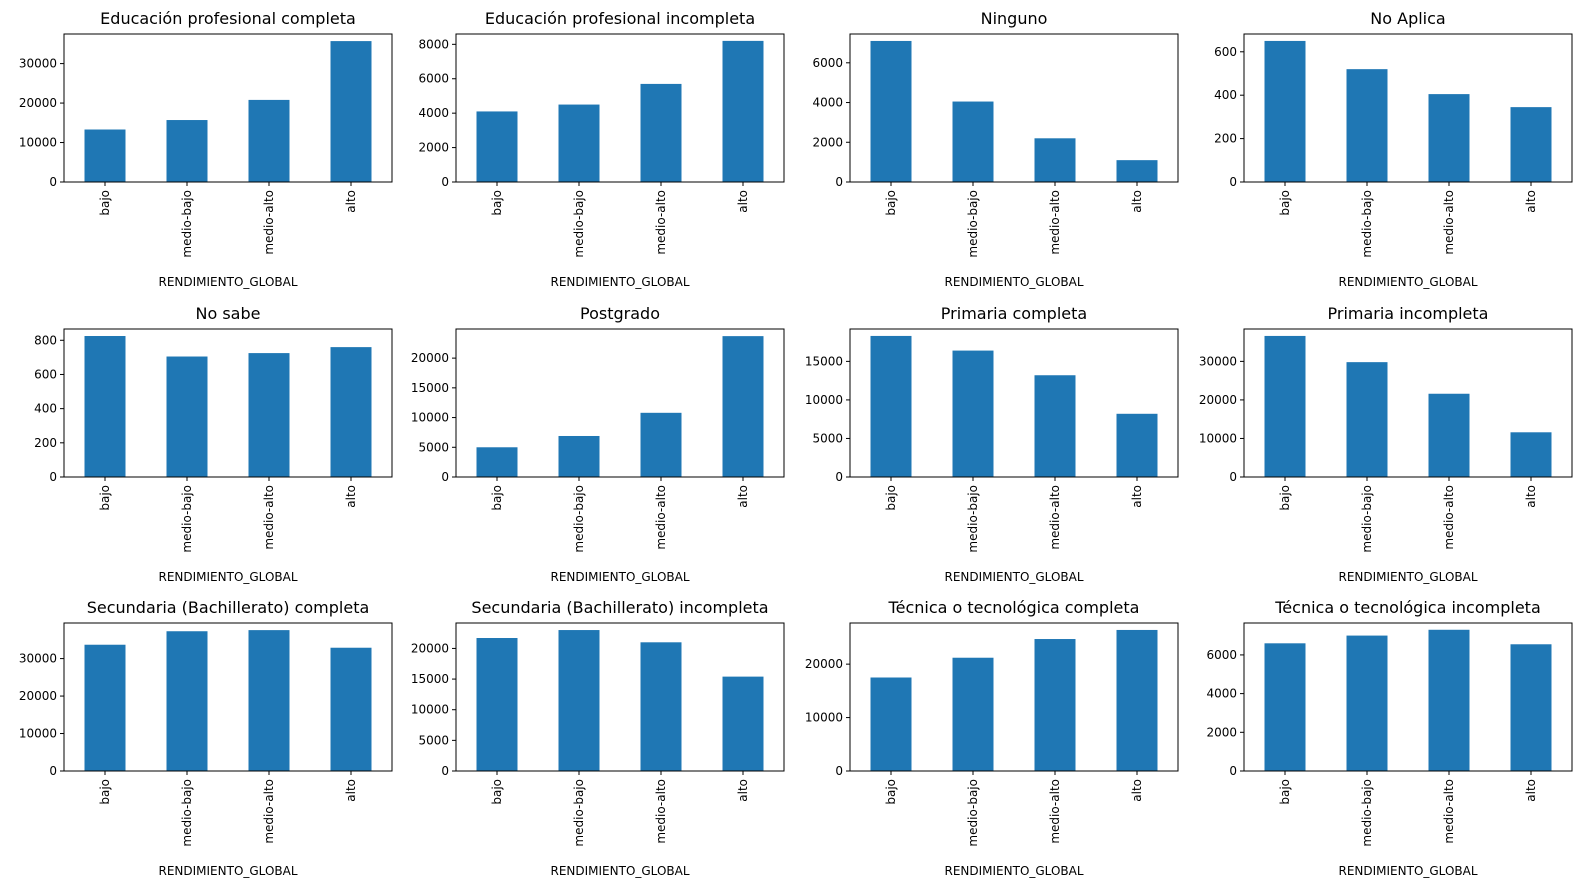 Image resolution: width=1589 pixels, height=890 pixels. What do you see at coordinates (1408, 313) in the screenshot?
I see `subplot-title: Primaria incompleta` at bounding box center [1408, 313].